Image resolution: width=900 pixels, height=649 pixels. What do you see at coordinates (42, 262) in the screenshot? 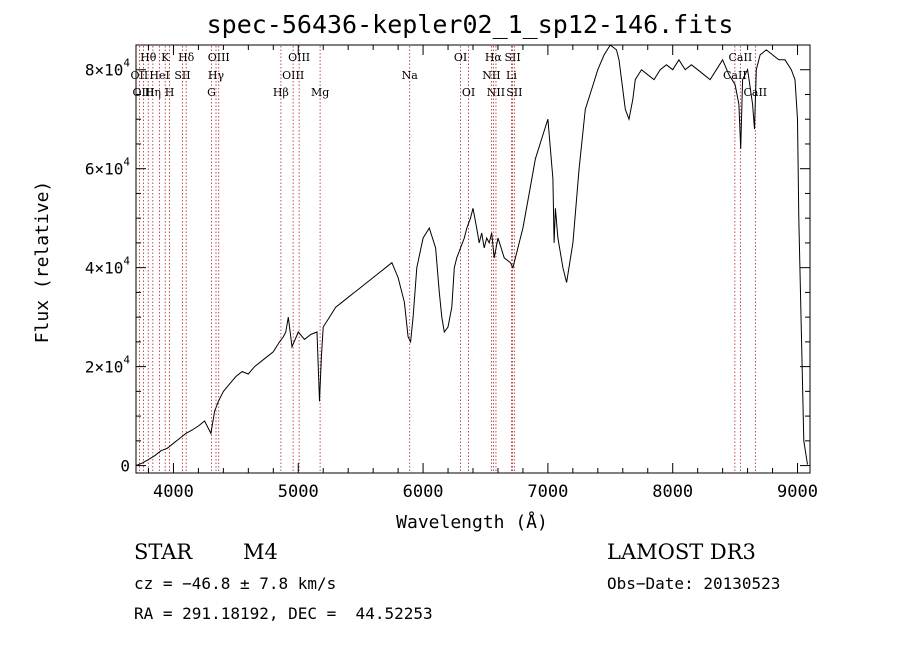
I see `y-axis-label: Flux (relative)` at bounding box center [42, 262].